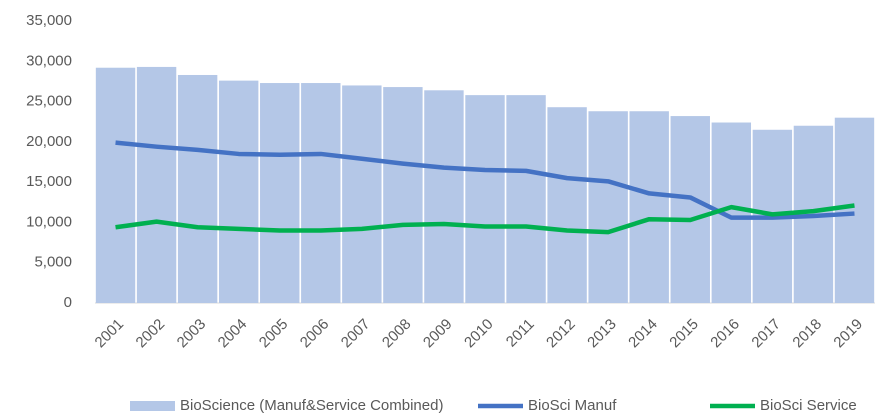  Describe the element at coordinates (848, 334) in the screenshot. I see `x-tick-label: 2019` at that location.